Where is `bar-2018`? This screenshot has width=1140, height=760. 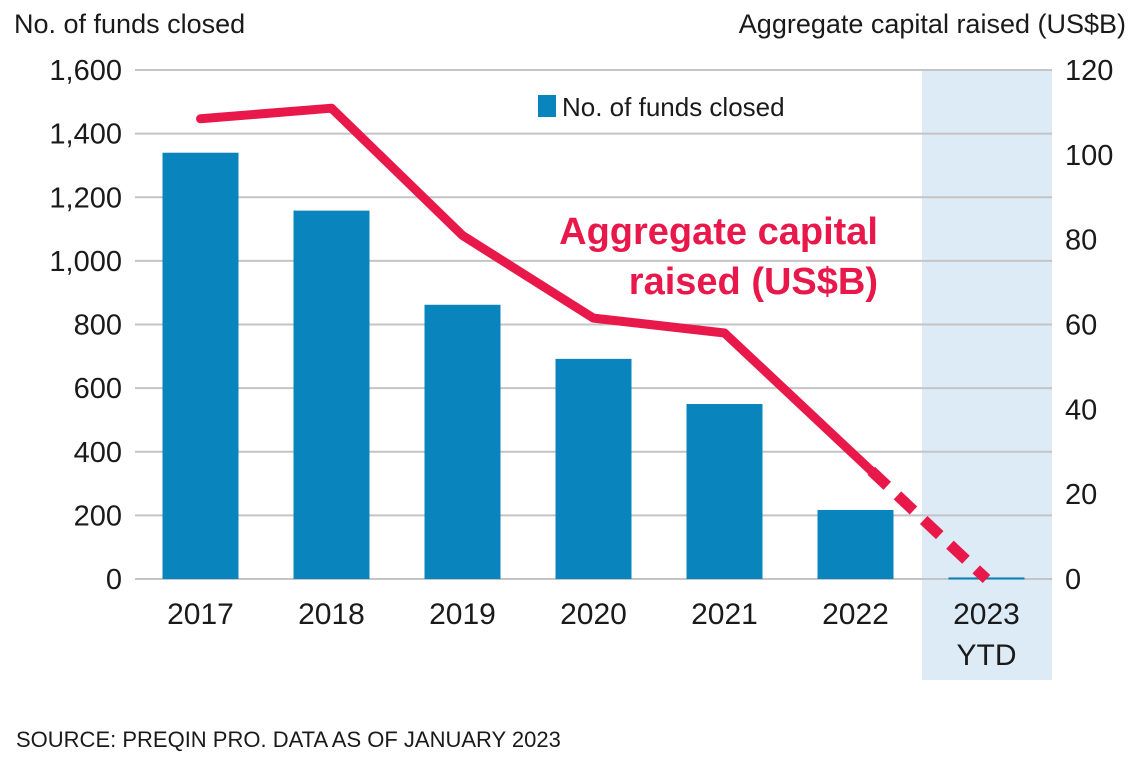
bar-2018 is located at coordinates (331, 394).